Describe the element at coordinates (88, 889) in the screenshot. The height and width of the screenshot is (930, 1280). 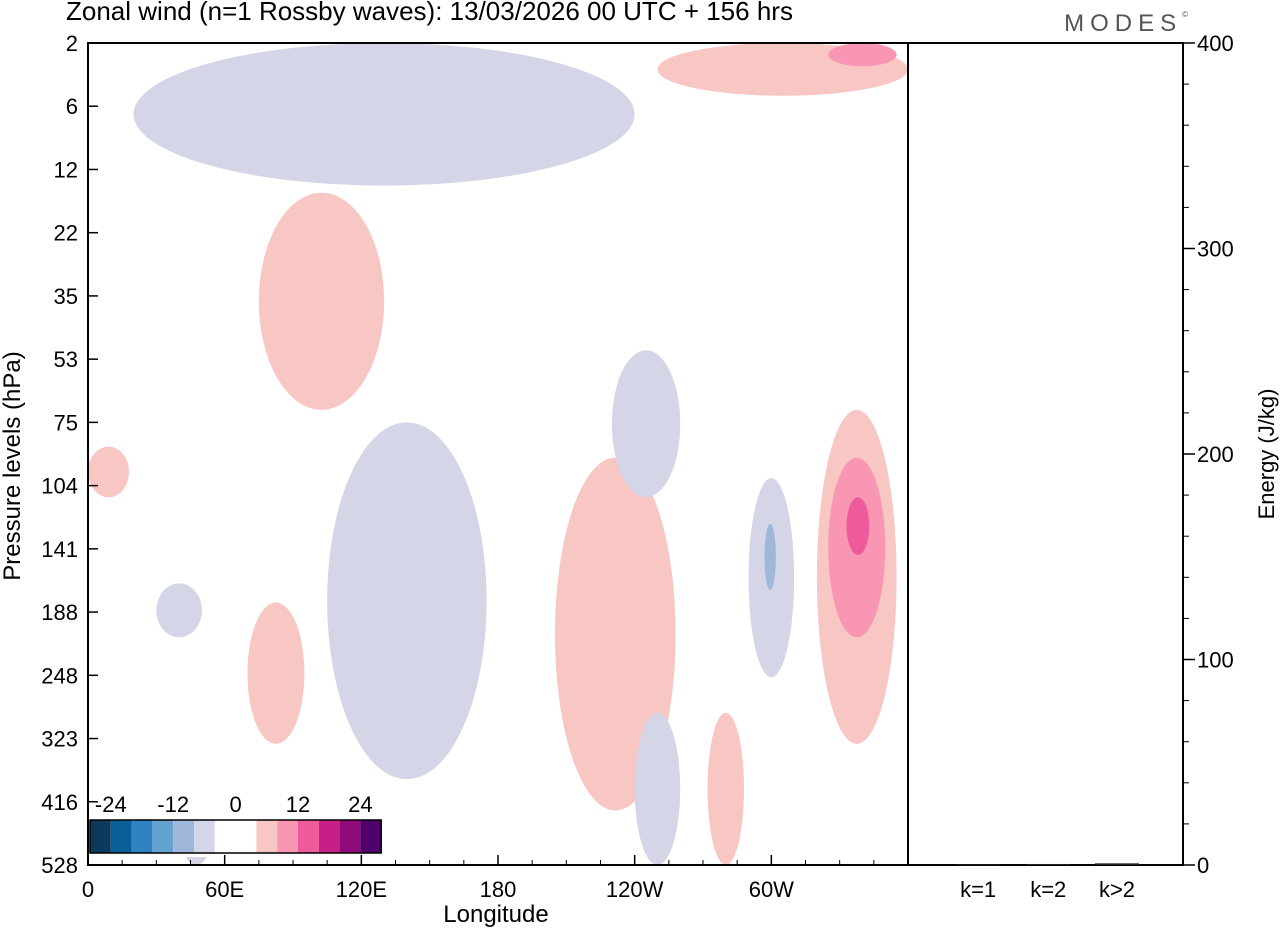
I see `x-tick-label: 0` at that location.